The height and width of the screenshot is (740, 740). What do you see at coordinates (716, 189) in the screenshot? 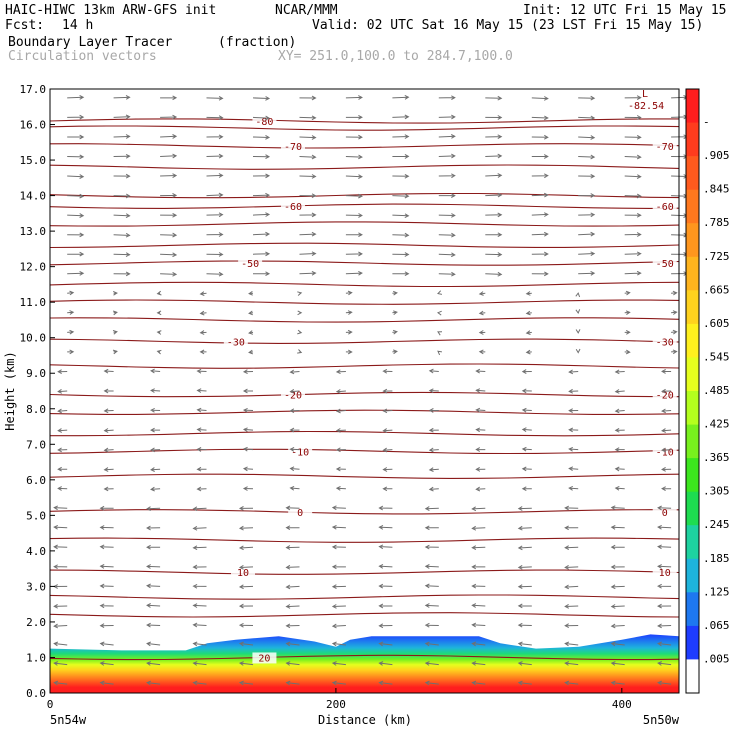
I see `colorbar-label: .845` at bounding box center [716, 189].